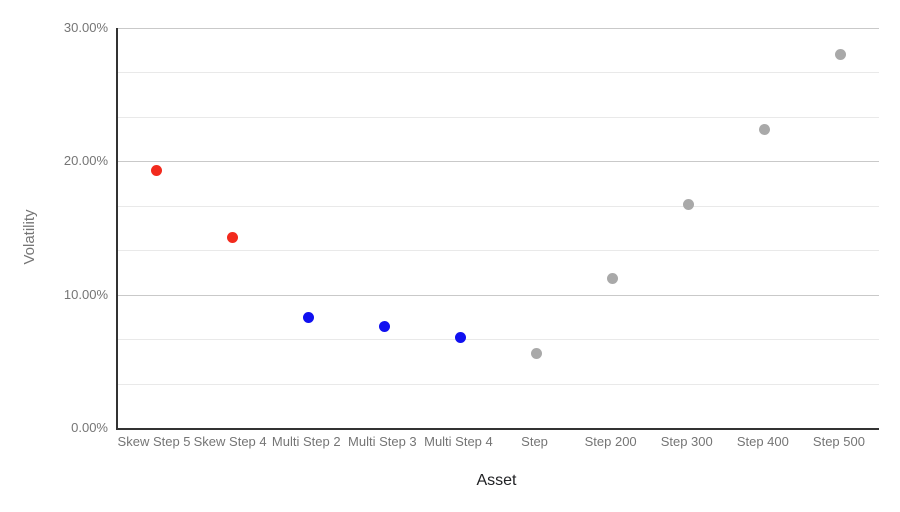 The width and height of the screenshot is (900, 512). I want to click on x-tick-label: Skew Step 5, so click(154, 441).